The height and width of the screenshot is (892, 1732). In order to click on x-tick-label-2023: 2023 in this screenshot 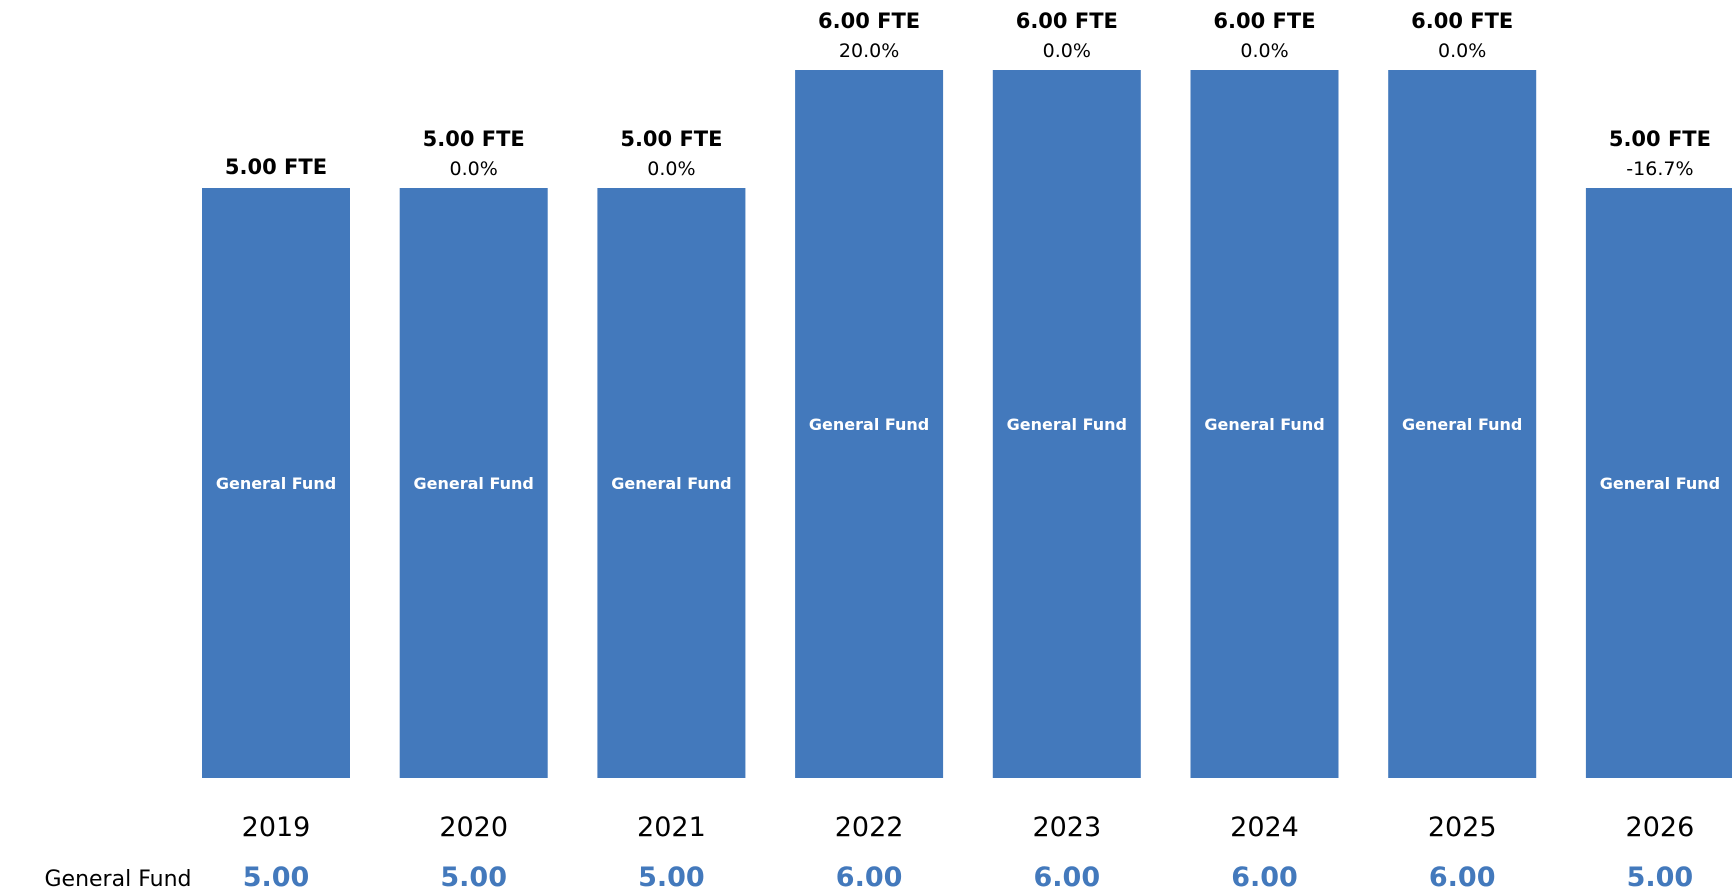, I will do `click(1066, 827)`.